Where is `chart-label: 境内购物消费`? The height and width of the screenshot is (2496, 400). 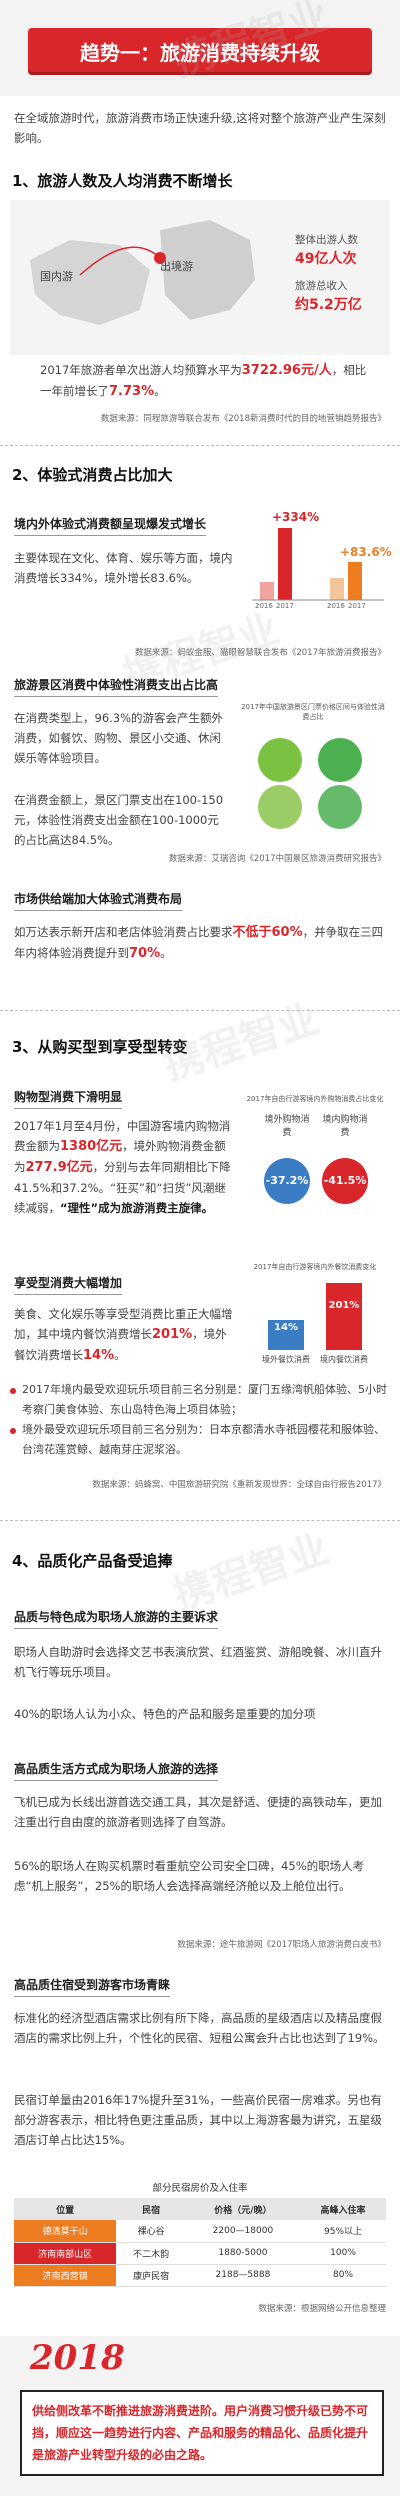
chart-label: 境内购物消费 is located at coordinates (345, 1126).